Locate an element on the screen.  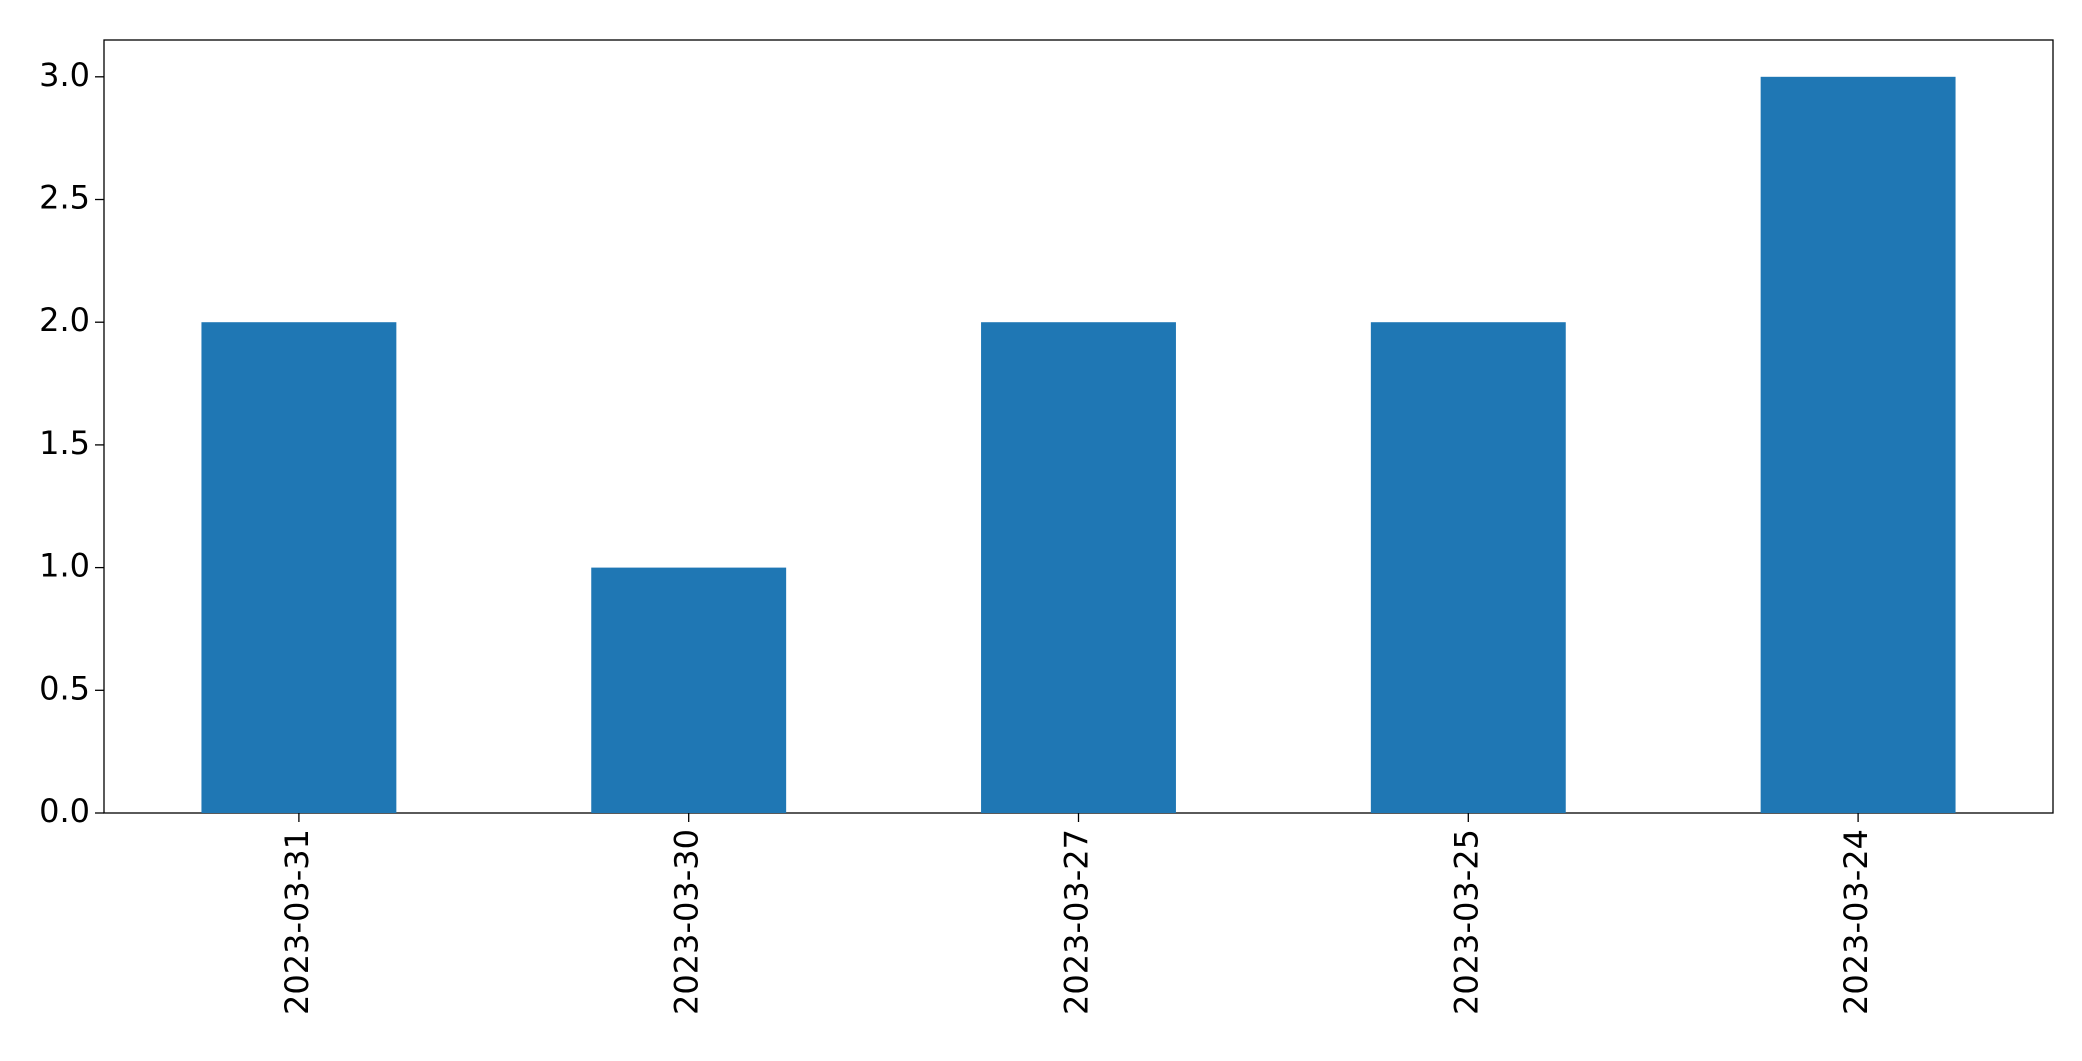
y-tick-label: 2.0 is located at coordinates (64, 320).